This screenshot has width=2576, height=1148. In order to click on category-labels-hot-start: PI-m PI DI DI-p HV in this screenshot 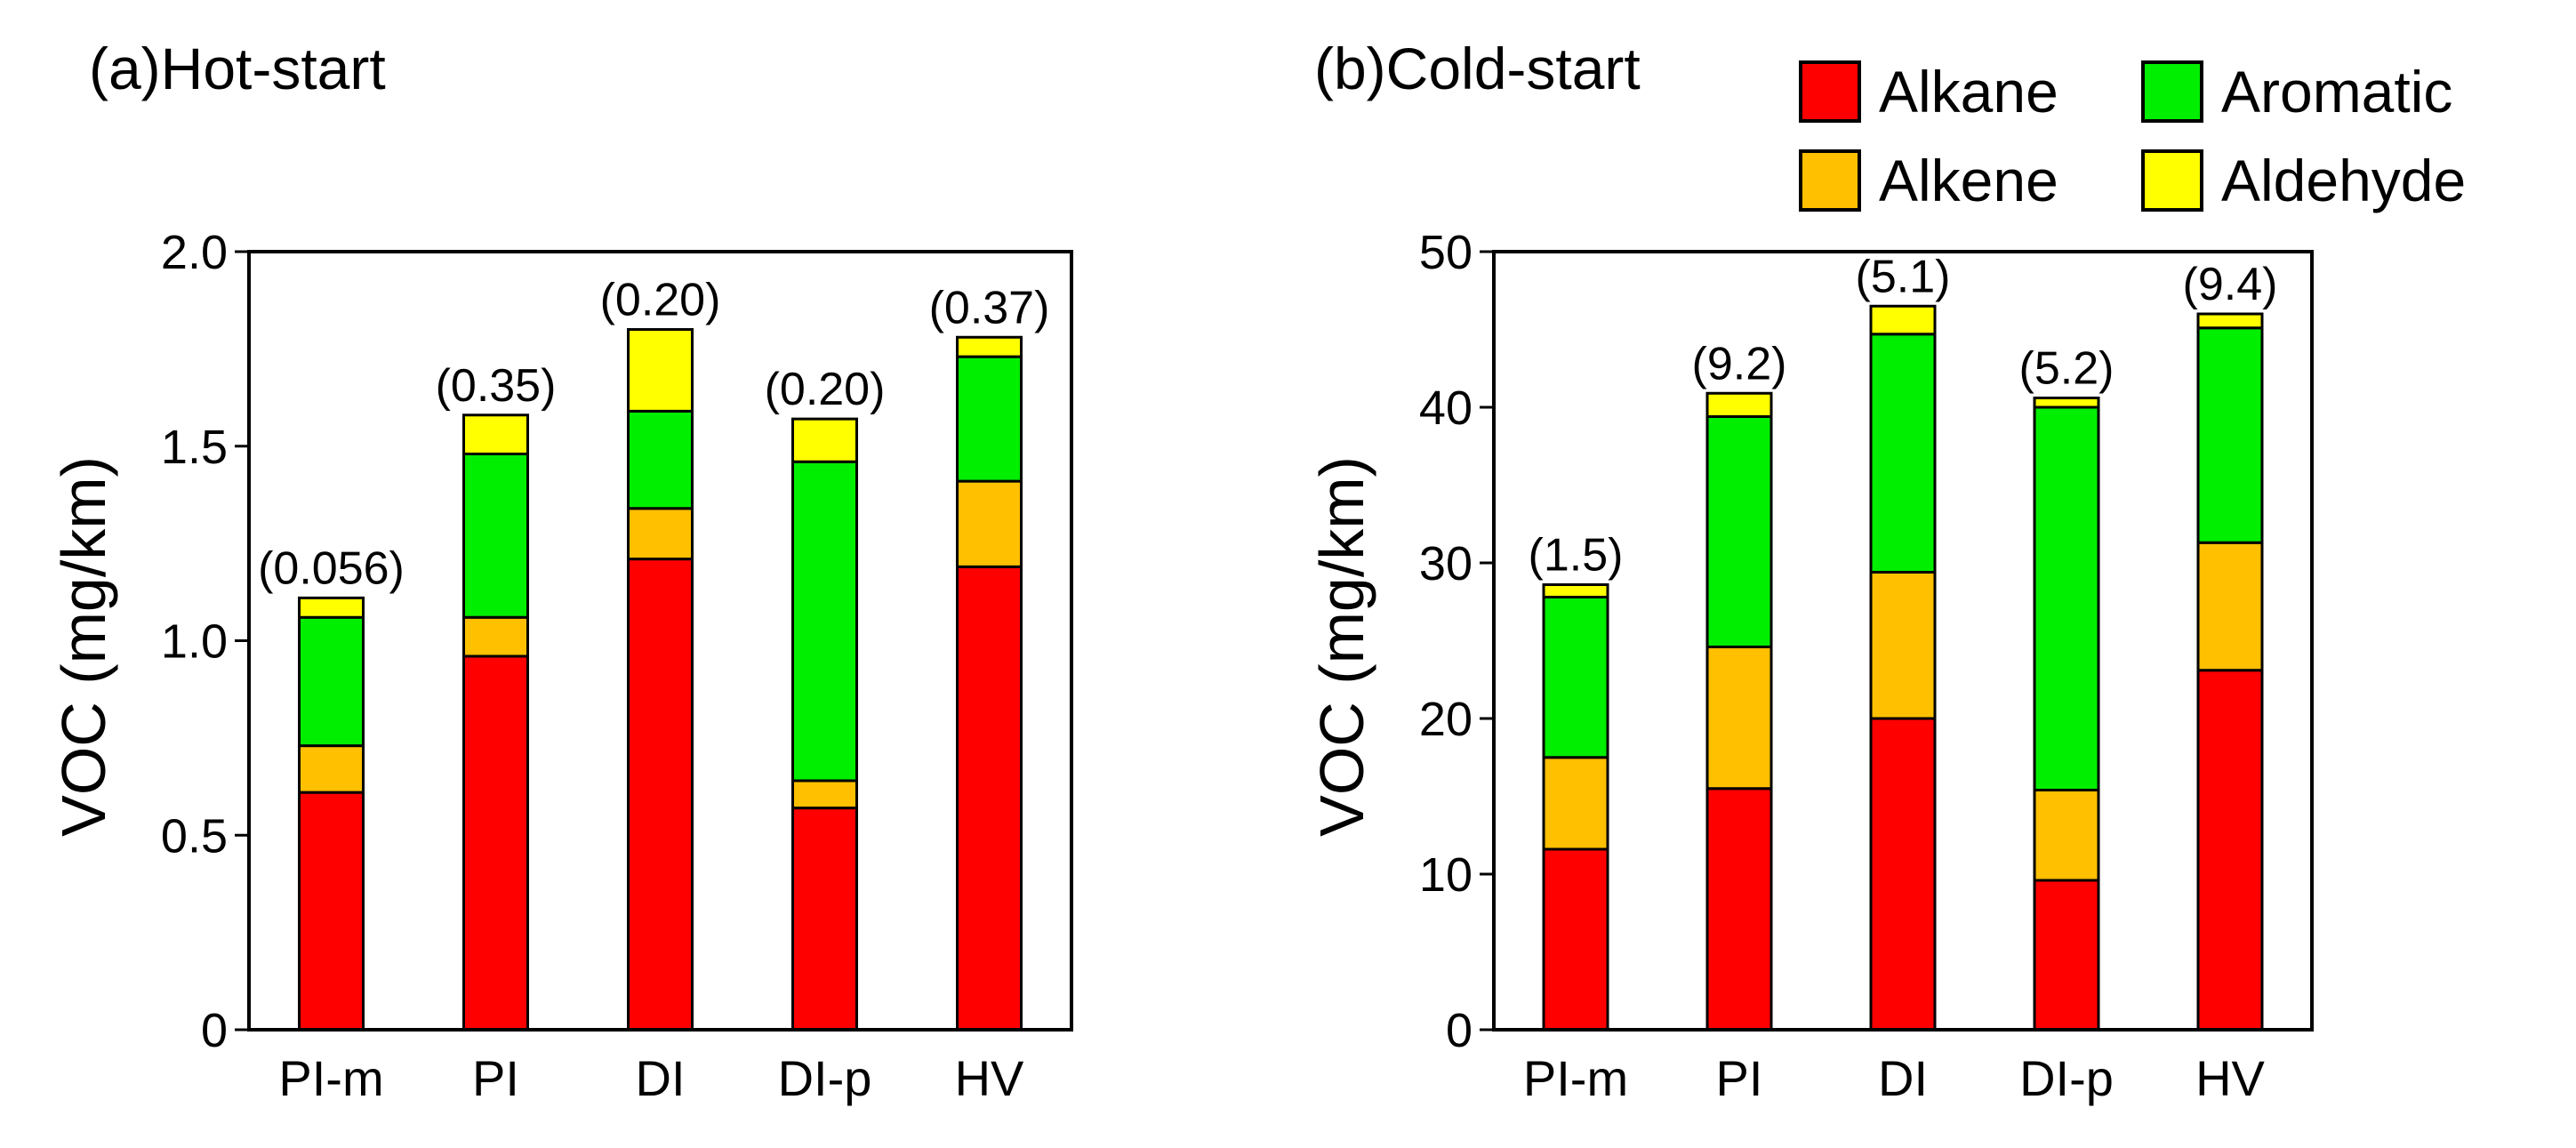, I will do `click(651, 1078)`.